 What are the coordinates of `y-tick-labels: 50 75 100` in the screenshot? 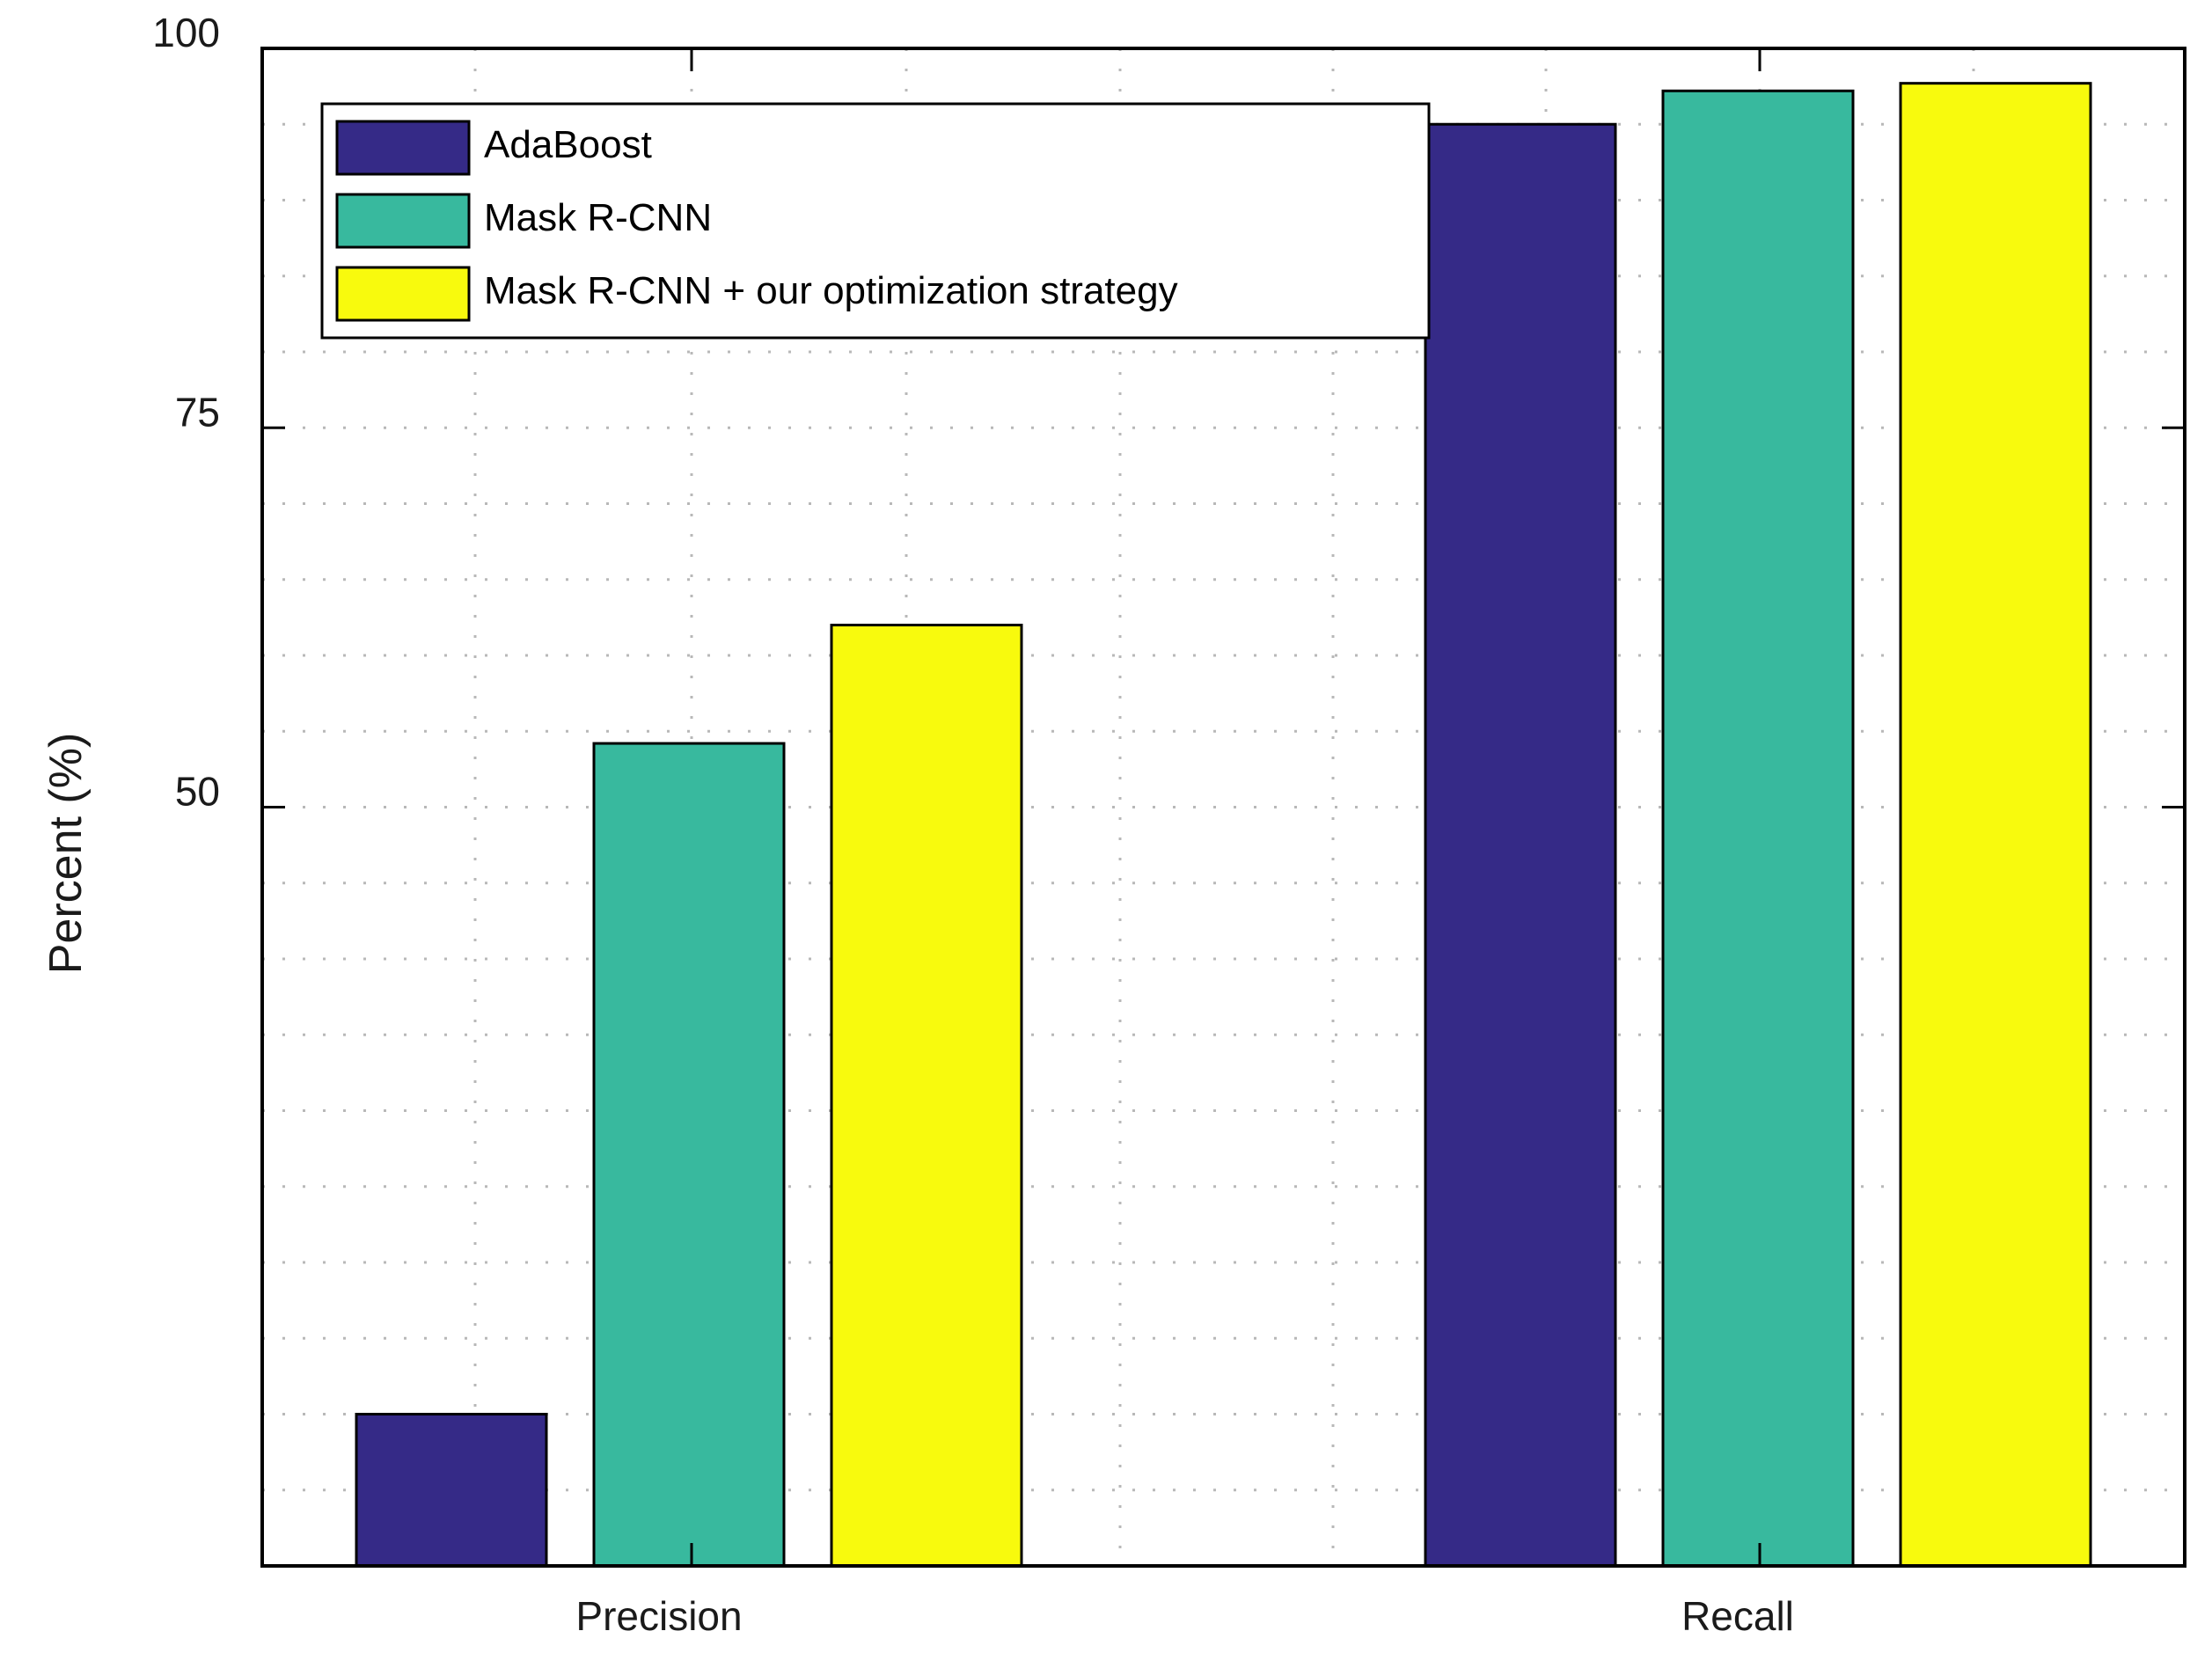 It's located at (186, 412).